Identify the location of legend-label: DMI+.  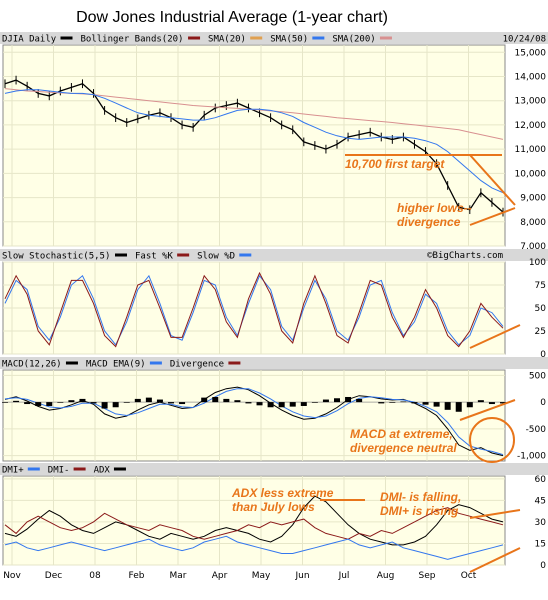
(13, 471).